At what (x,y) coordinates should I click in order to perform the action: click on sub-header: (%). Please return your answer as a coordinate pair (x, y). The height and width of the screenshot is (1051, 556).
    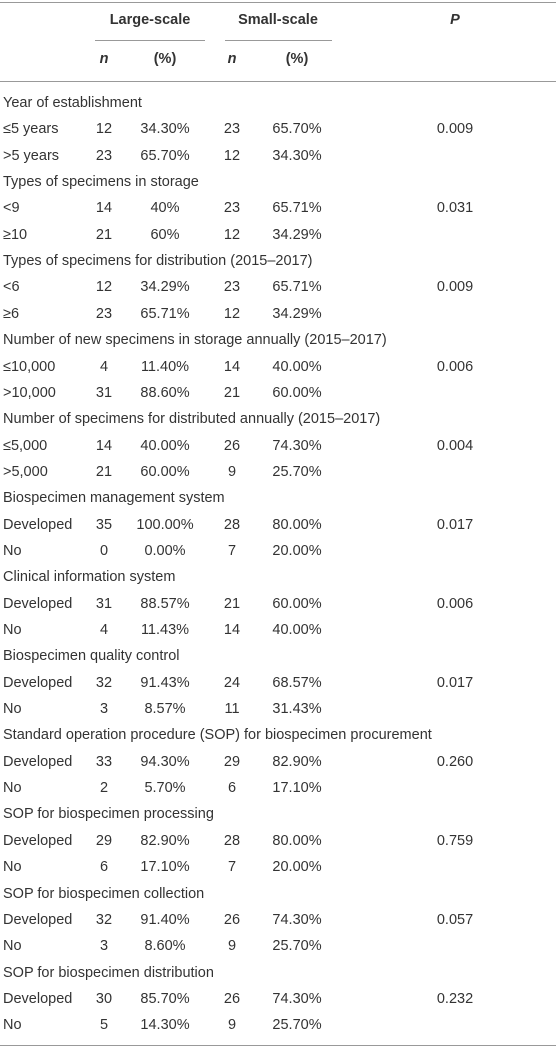
    Looking at the image, I should click on (165, 59).